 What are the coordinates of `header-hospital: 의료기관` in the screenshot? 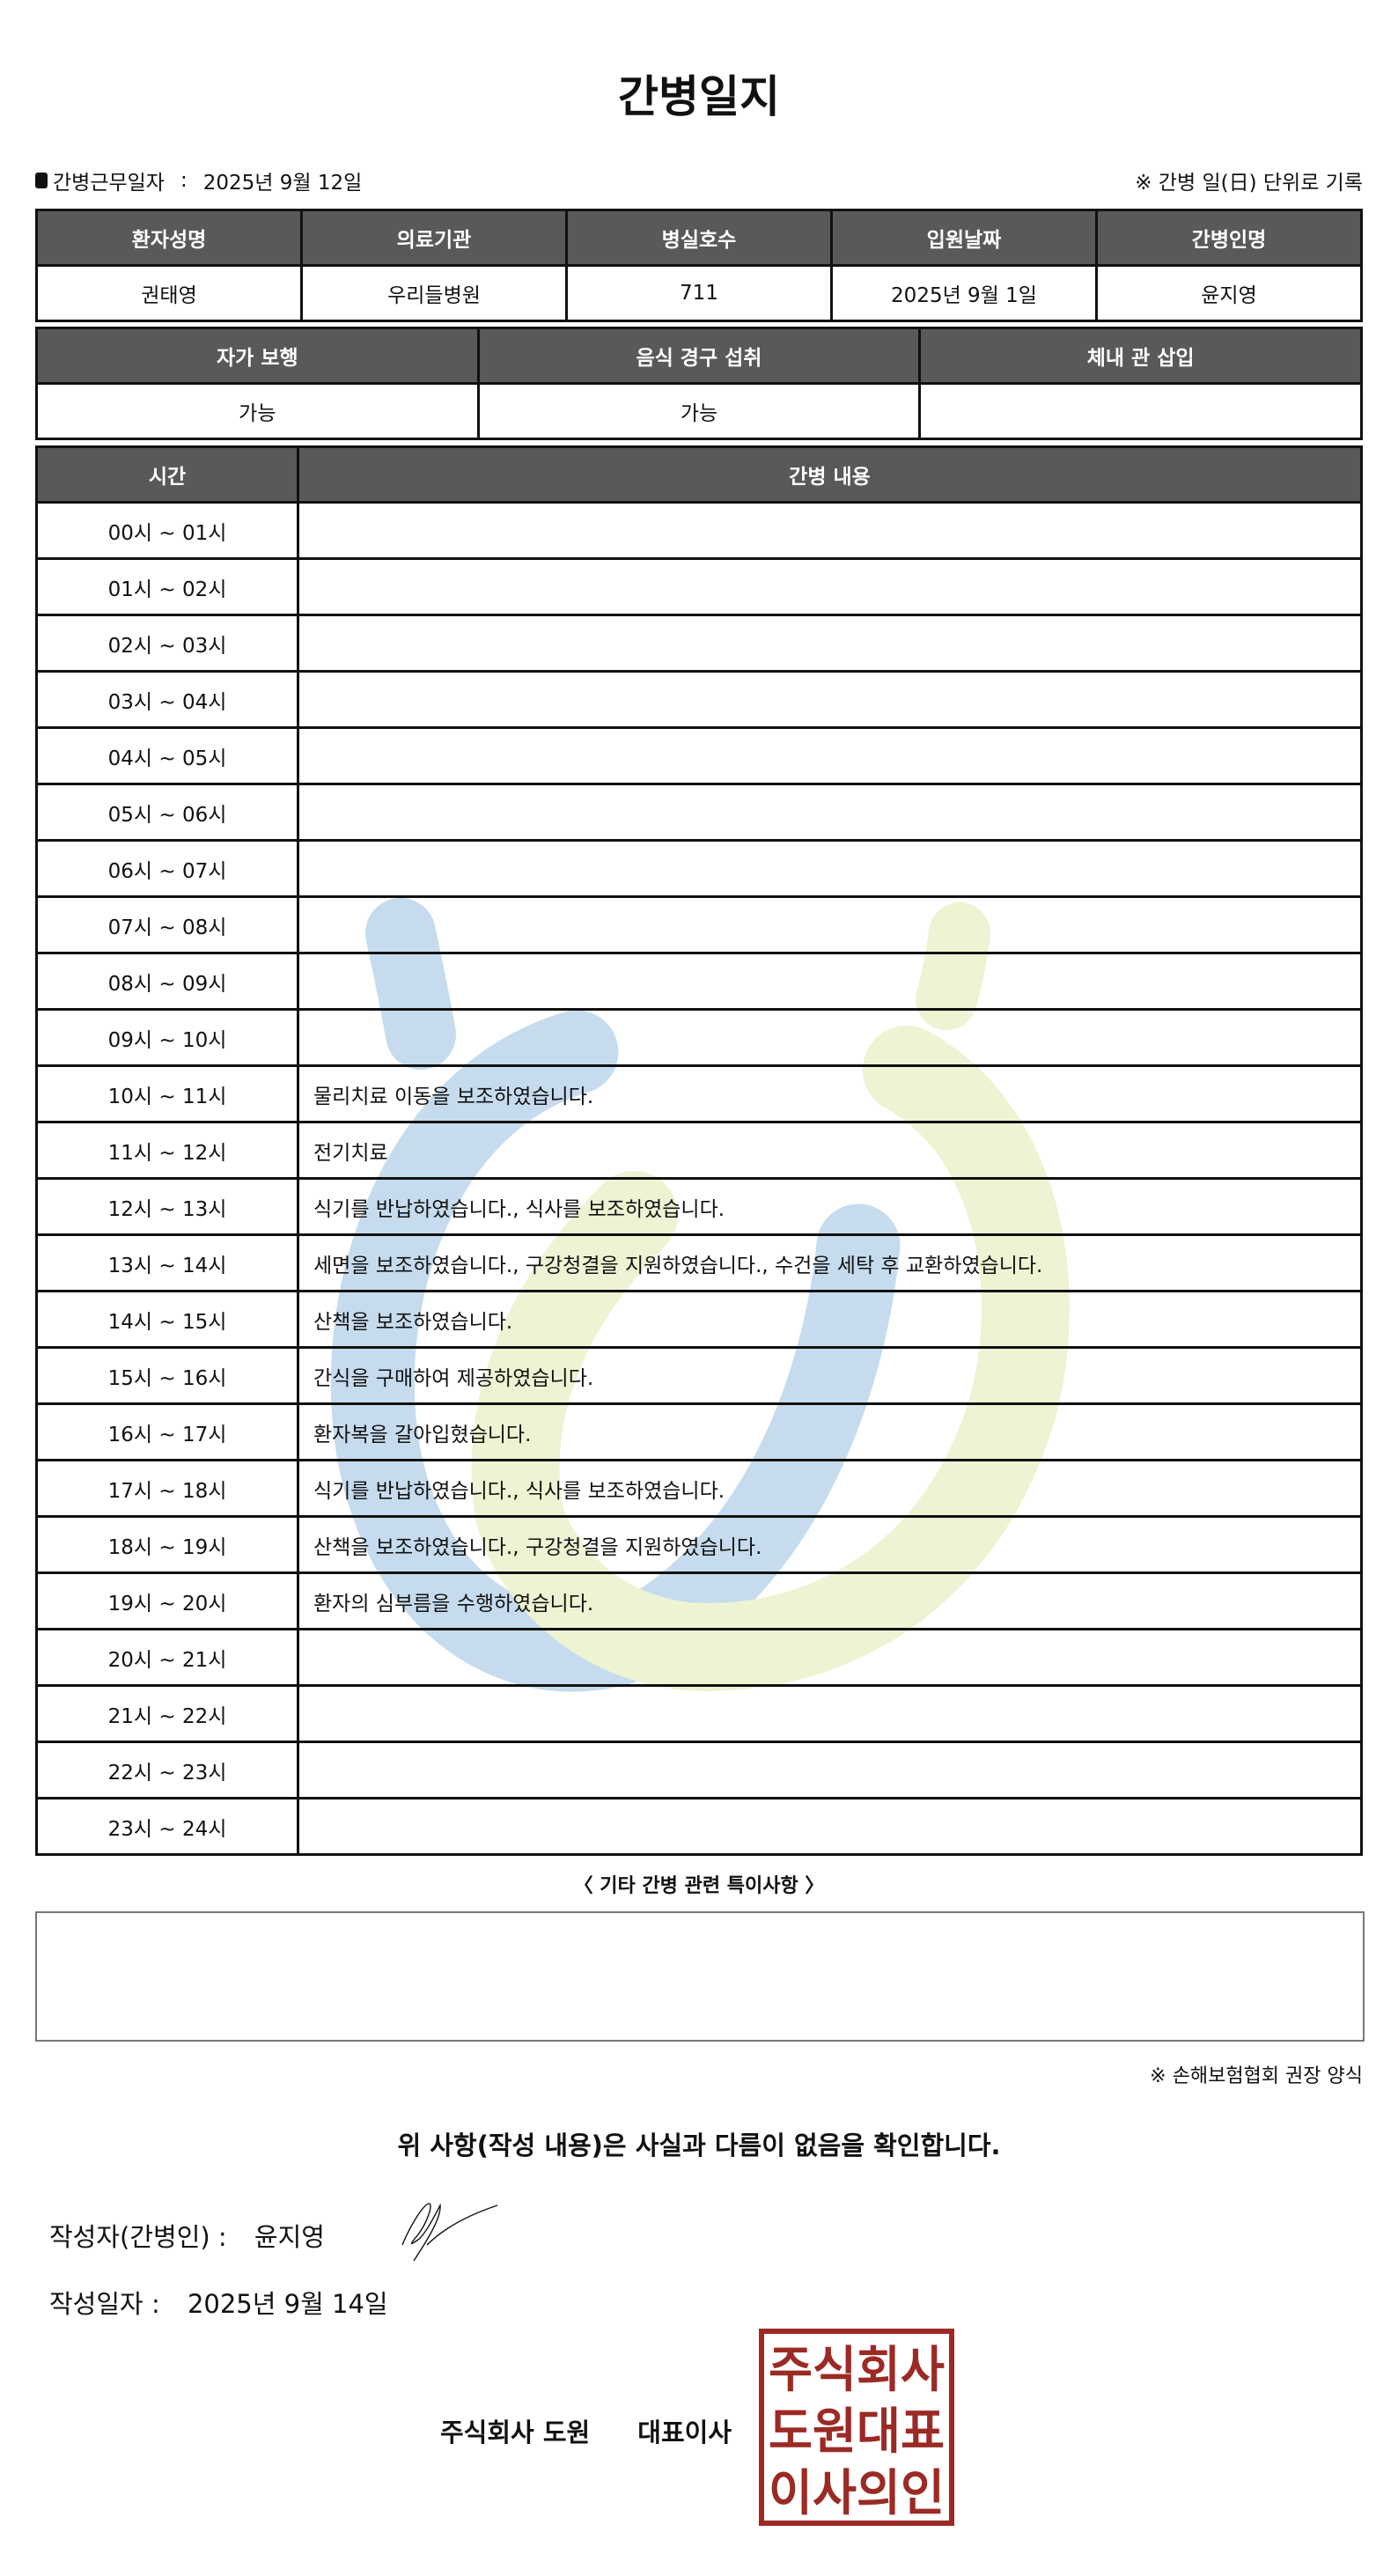 It's located at (434, 238).